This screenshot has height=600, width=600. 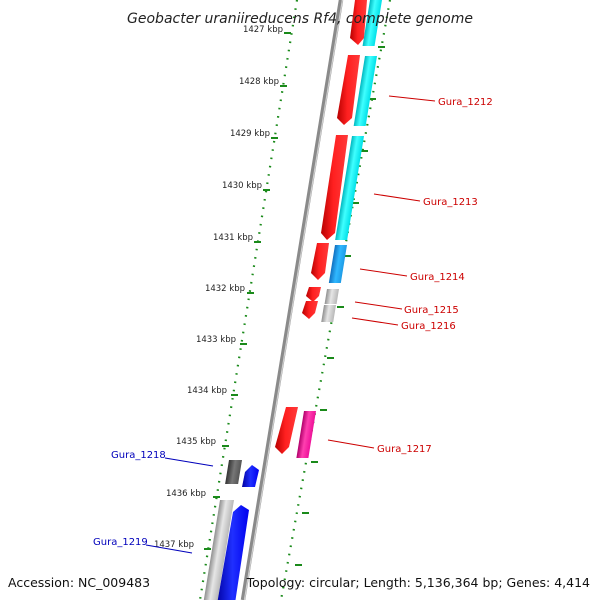 I want to click on gene-arrow-top-forward, so click(x=358, y=22).